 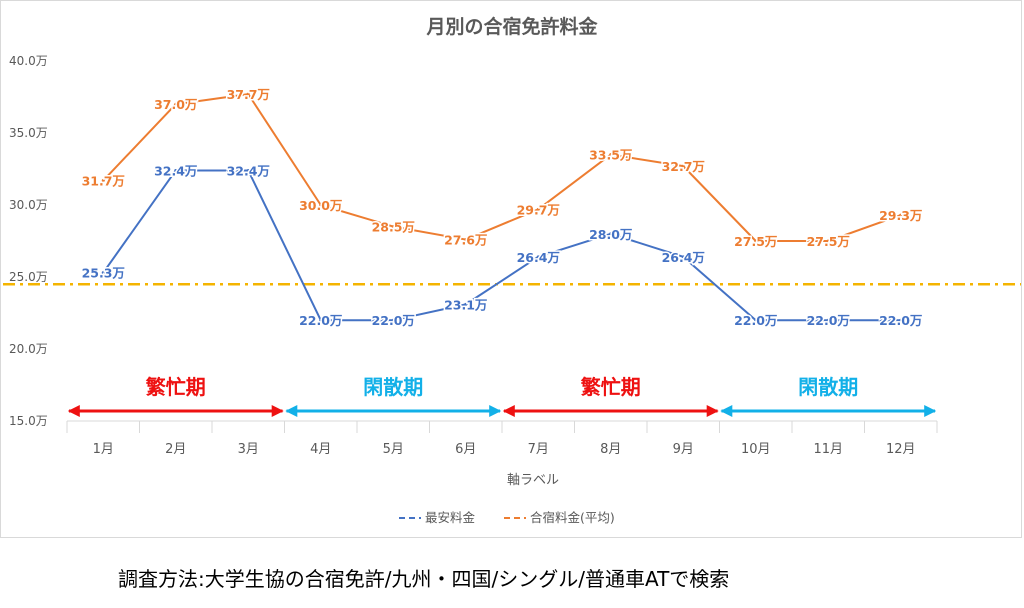 I want to click on data-label: 30.0万, so click(x=320, y=205).